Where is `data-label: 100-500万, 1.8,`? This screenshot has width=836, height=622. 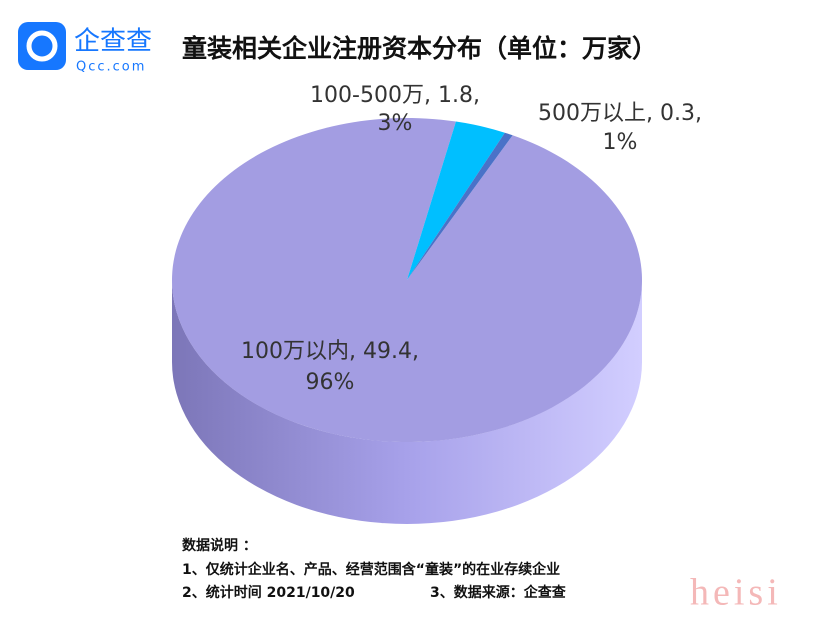
data-label: 100-500万, 1.8, is located at coordinates (395, 95).